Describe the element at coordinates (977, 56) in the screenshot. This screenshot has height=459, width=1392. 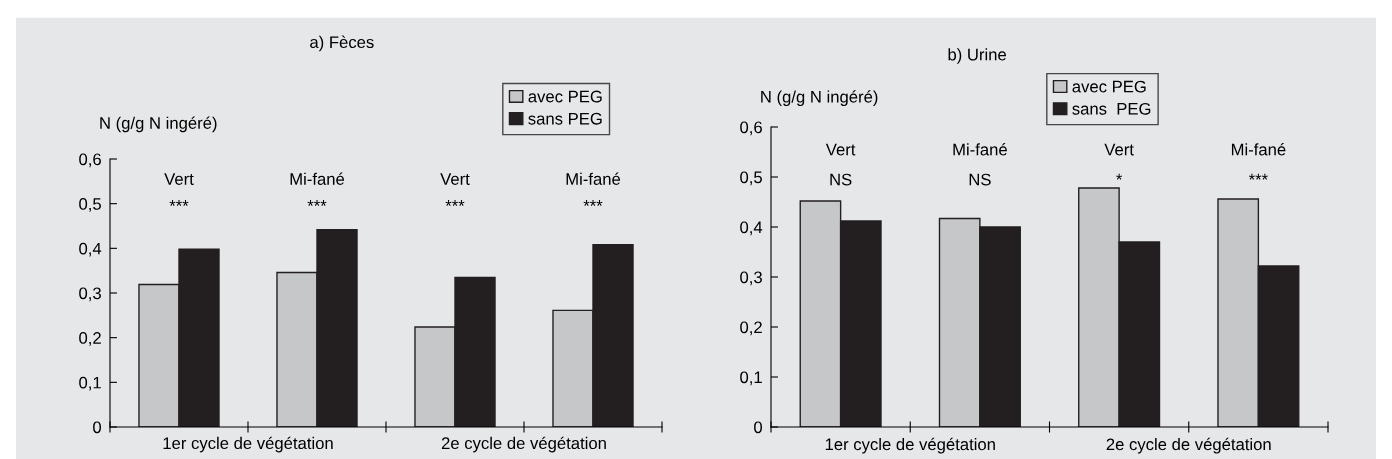
I see `chart-title: b) Urine` at that location.